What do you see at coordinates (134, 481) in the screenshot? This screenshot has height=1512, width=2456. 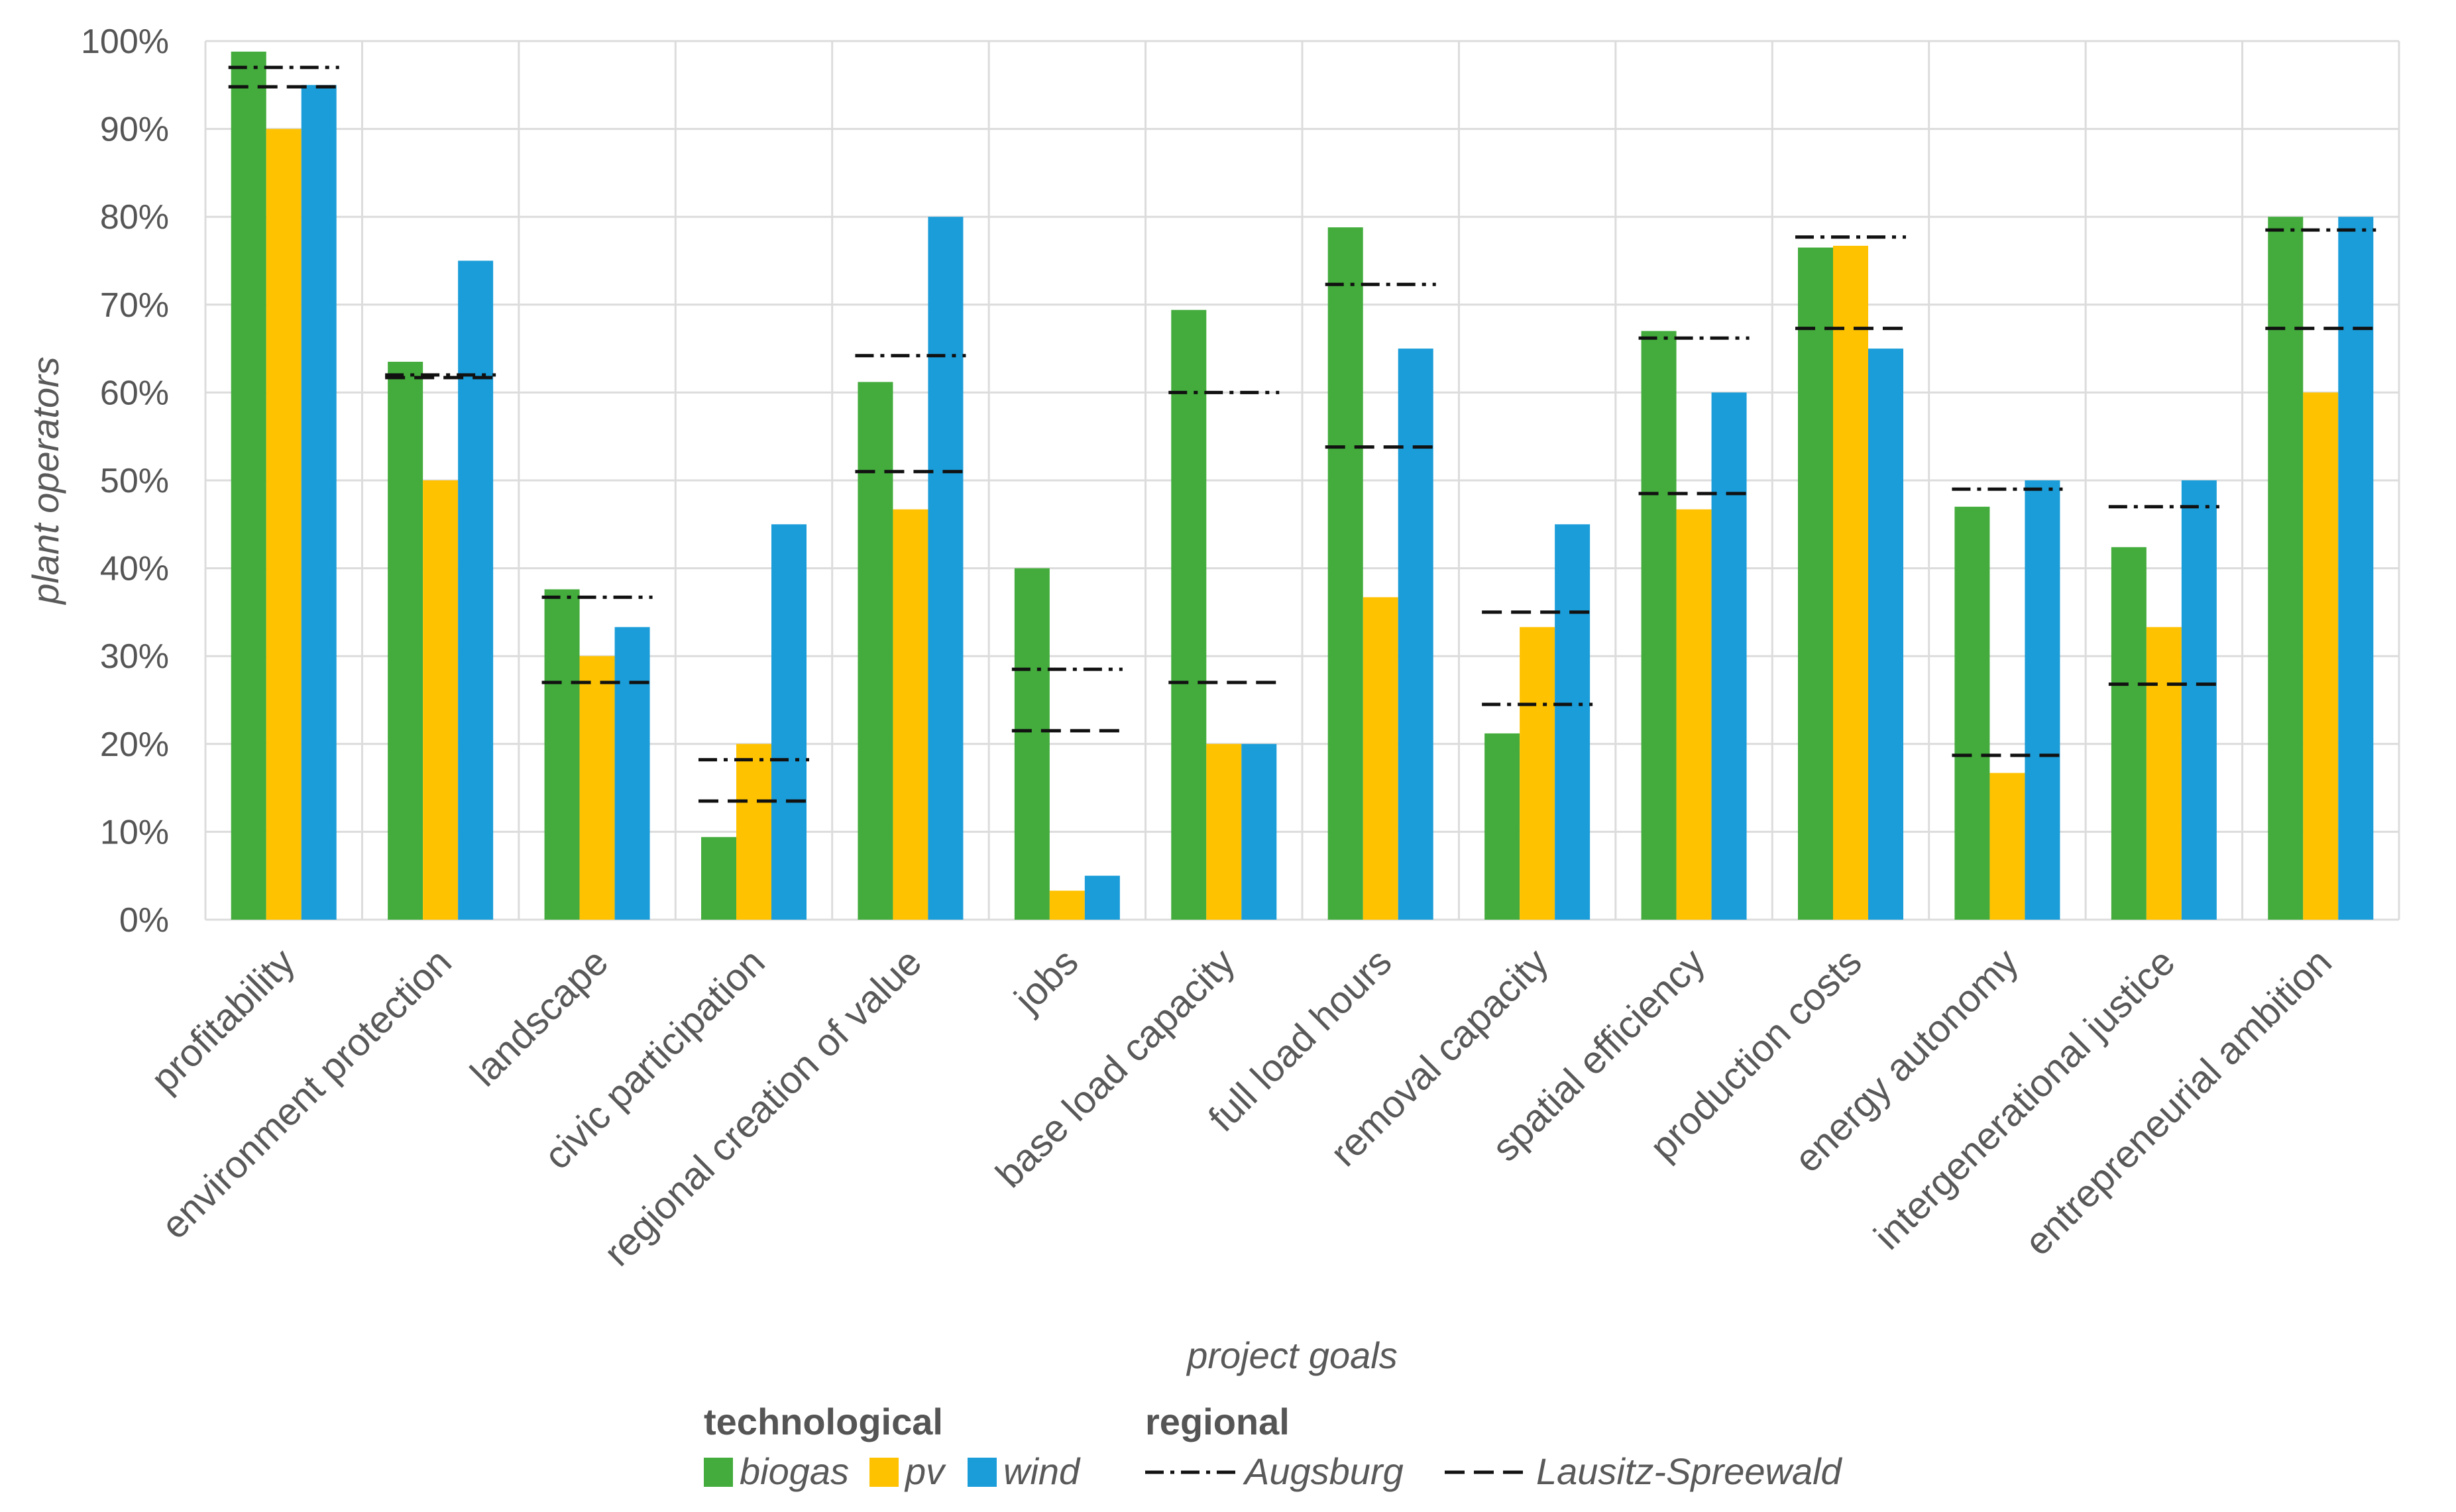 I see `y-tick-label: 50%` at bounding box center [134, 481].